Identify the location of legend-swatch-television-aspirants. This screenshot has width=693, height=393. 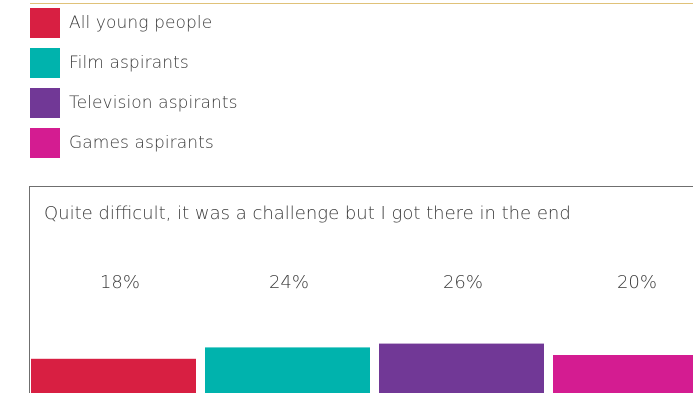
(45, 103).